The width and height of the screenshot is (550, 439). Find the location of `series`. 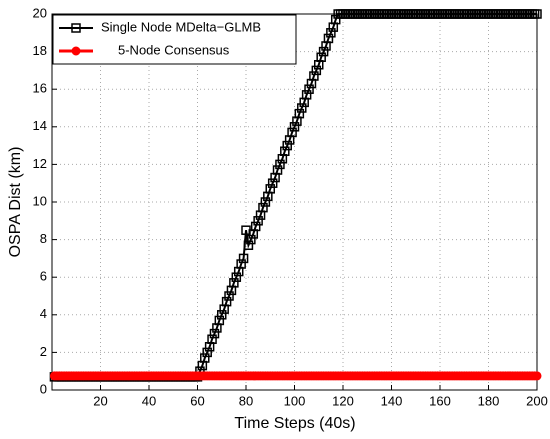

series is located at coordinates (295, 376).